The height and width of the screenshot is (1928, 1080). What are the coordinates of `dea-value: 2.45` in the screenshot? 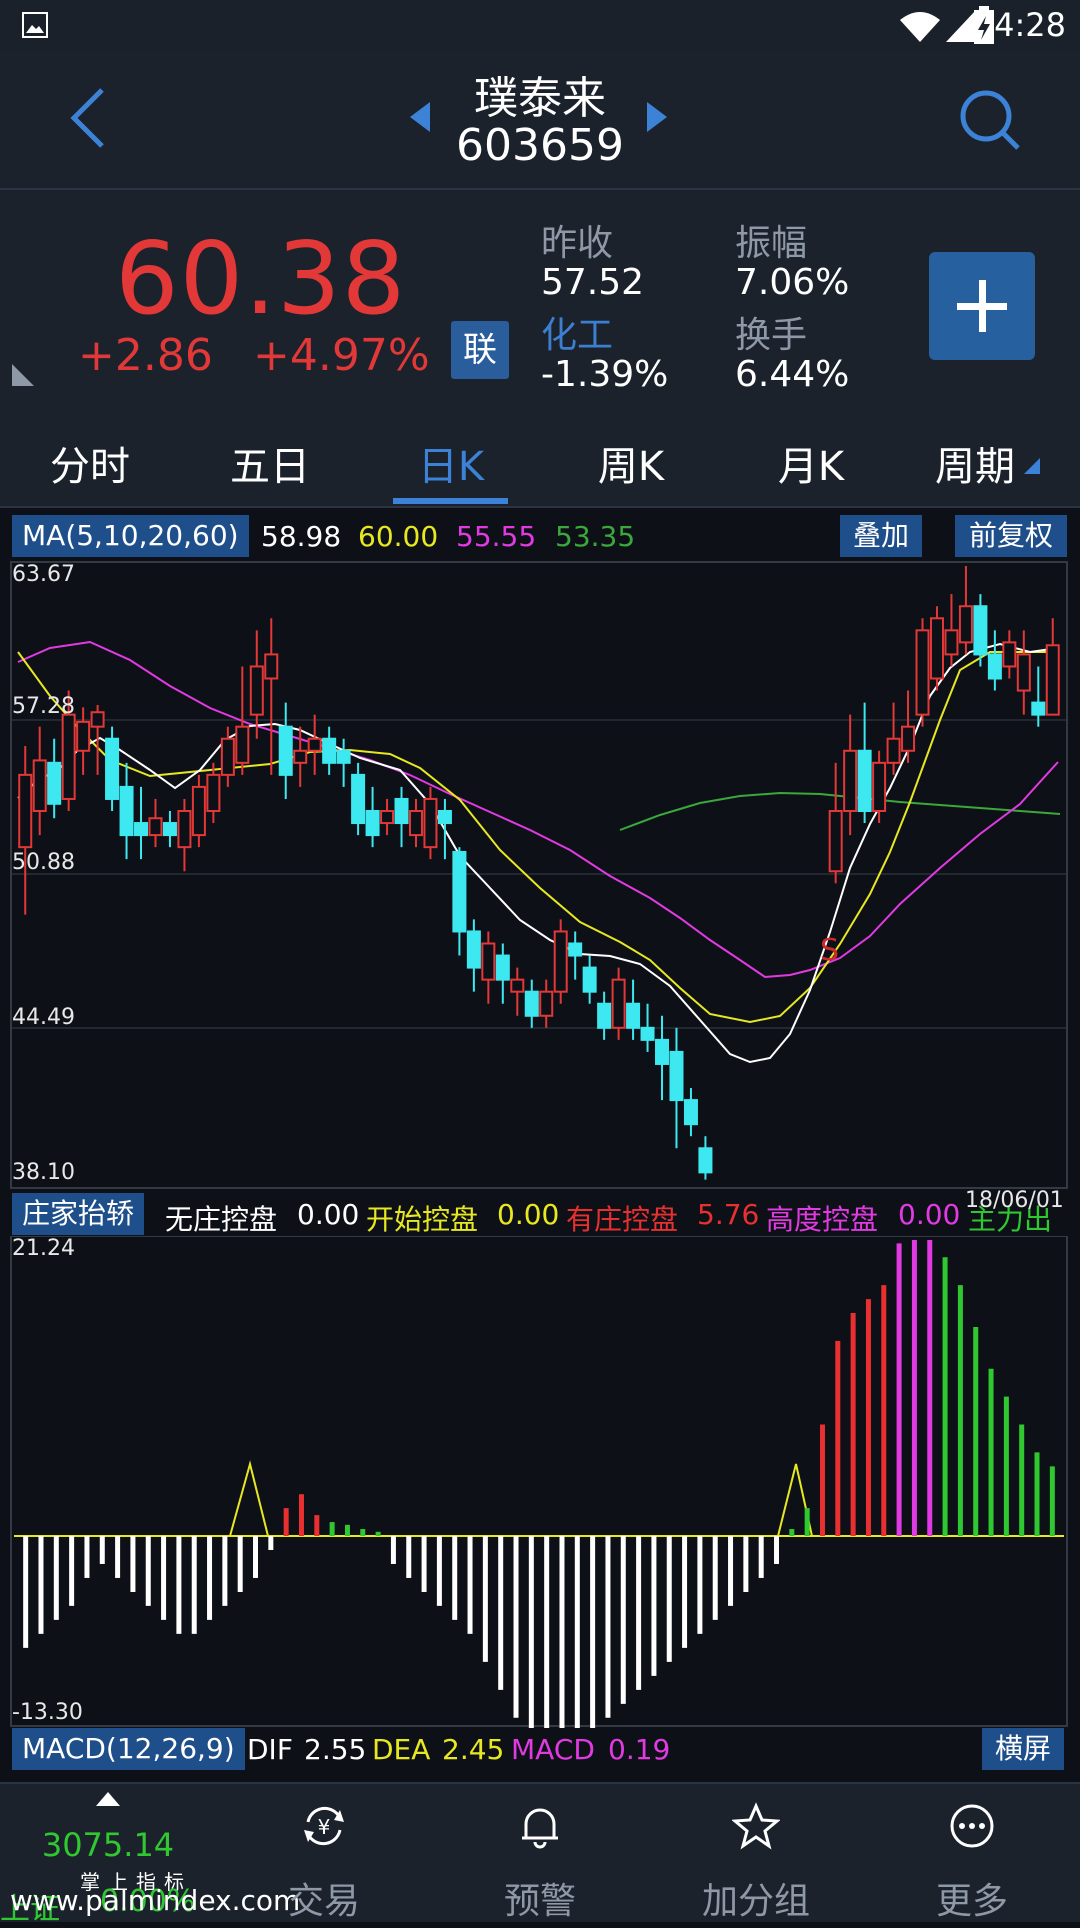 It's located at (473, 1749).